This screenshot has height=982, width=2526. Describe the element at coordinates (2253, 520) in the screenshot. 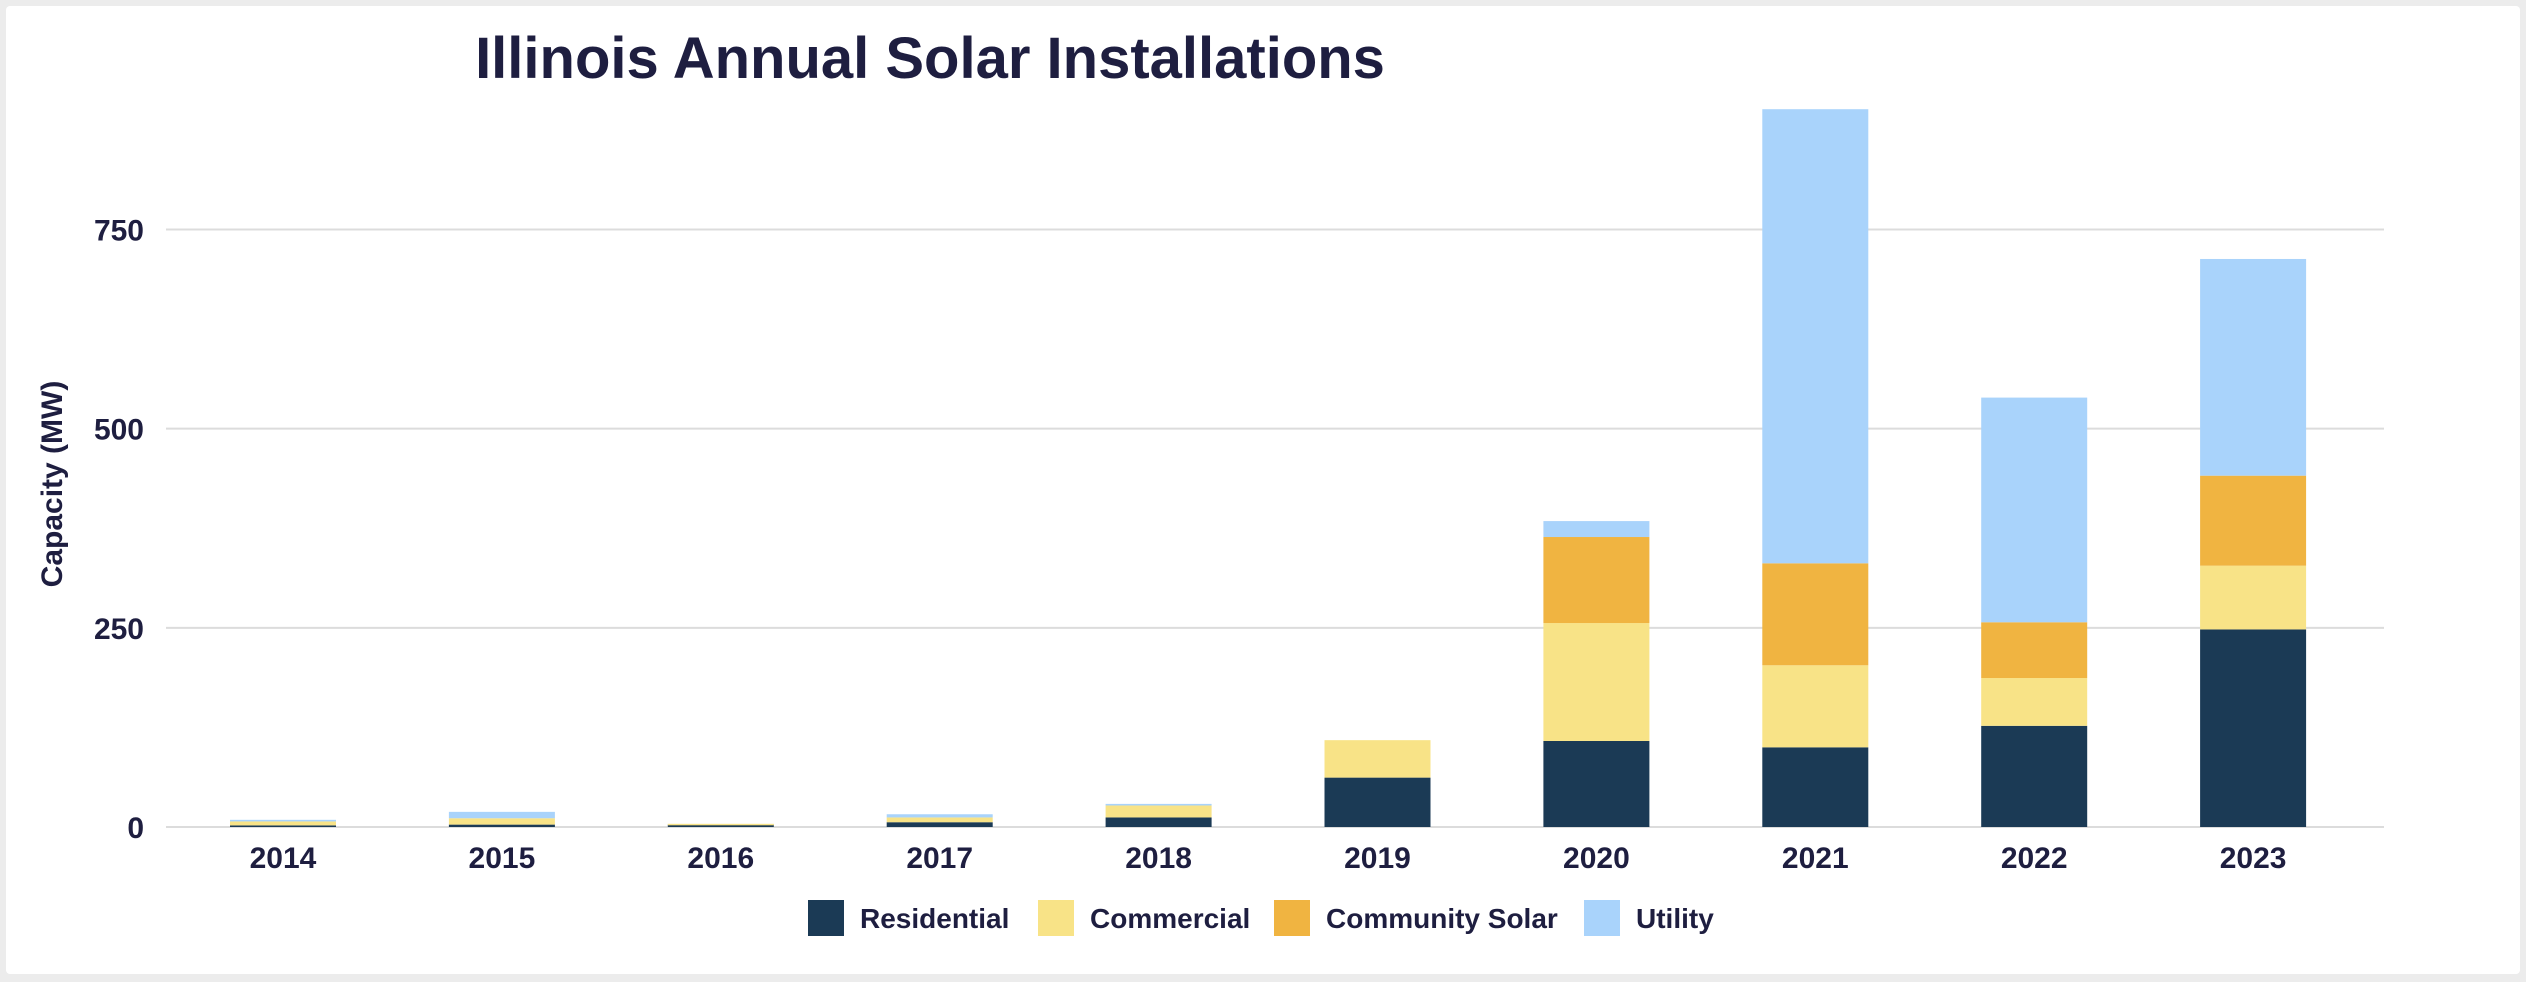

I see `bar-2023-community-solar` at that location.